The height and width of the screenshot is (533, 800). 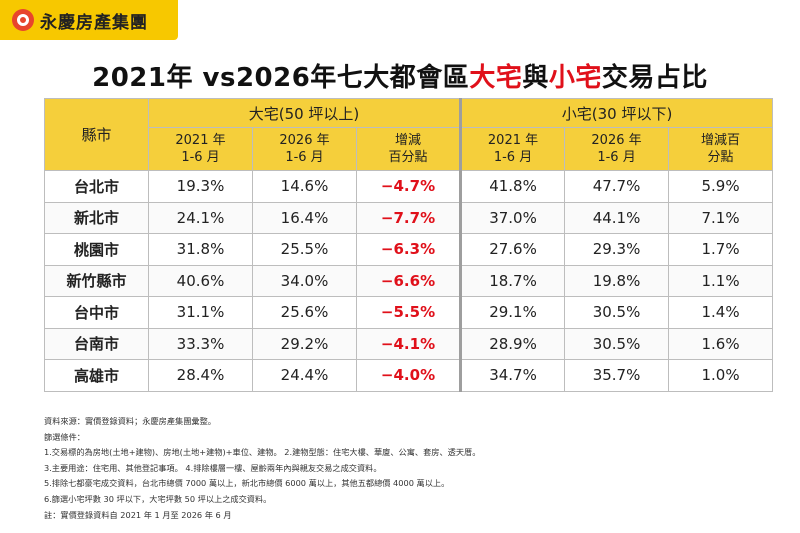 I want to click on city-cell: 台中市, so click(x=96, y=312).